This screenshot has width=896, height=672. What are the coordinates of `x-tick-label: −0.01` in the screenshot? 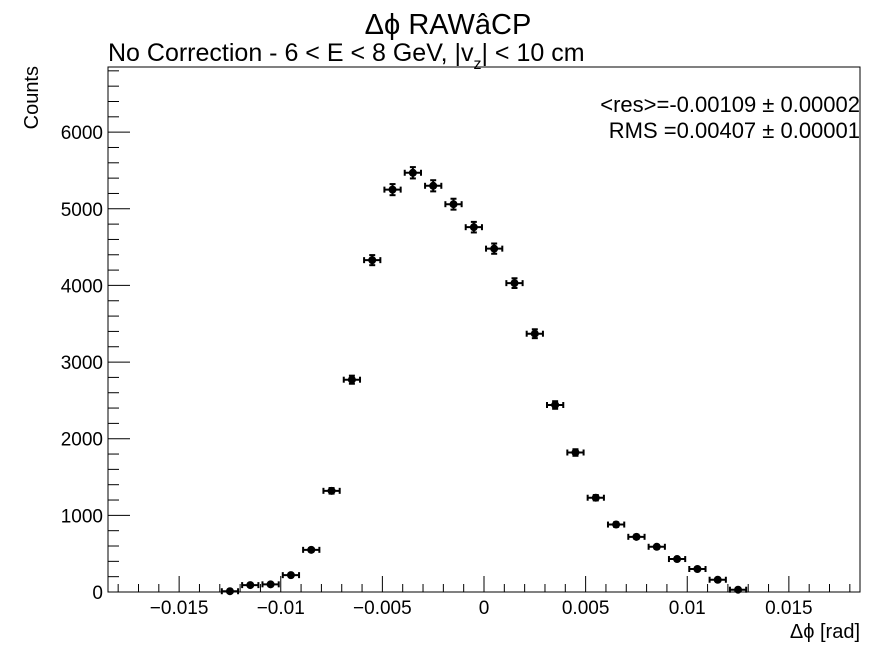 It's located at (281, 608).